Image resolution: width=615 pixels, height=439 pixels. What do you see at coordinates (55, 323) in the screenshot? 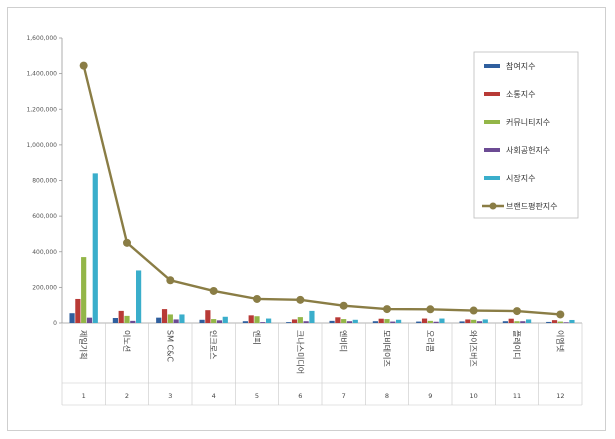
I see `y-tick-label: 0` at bounding box center [55, 323].